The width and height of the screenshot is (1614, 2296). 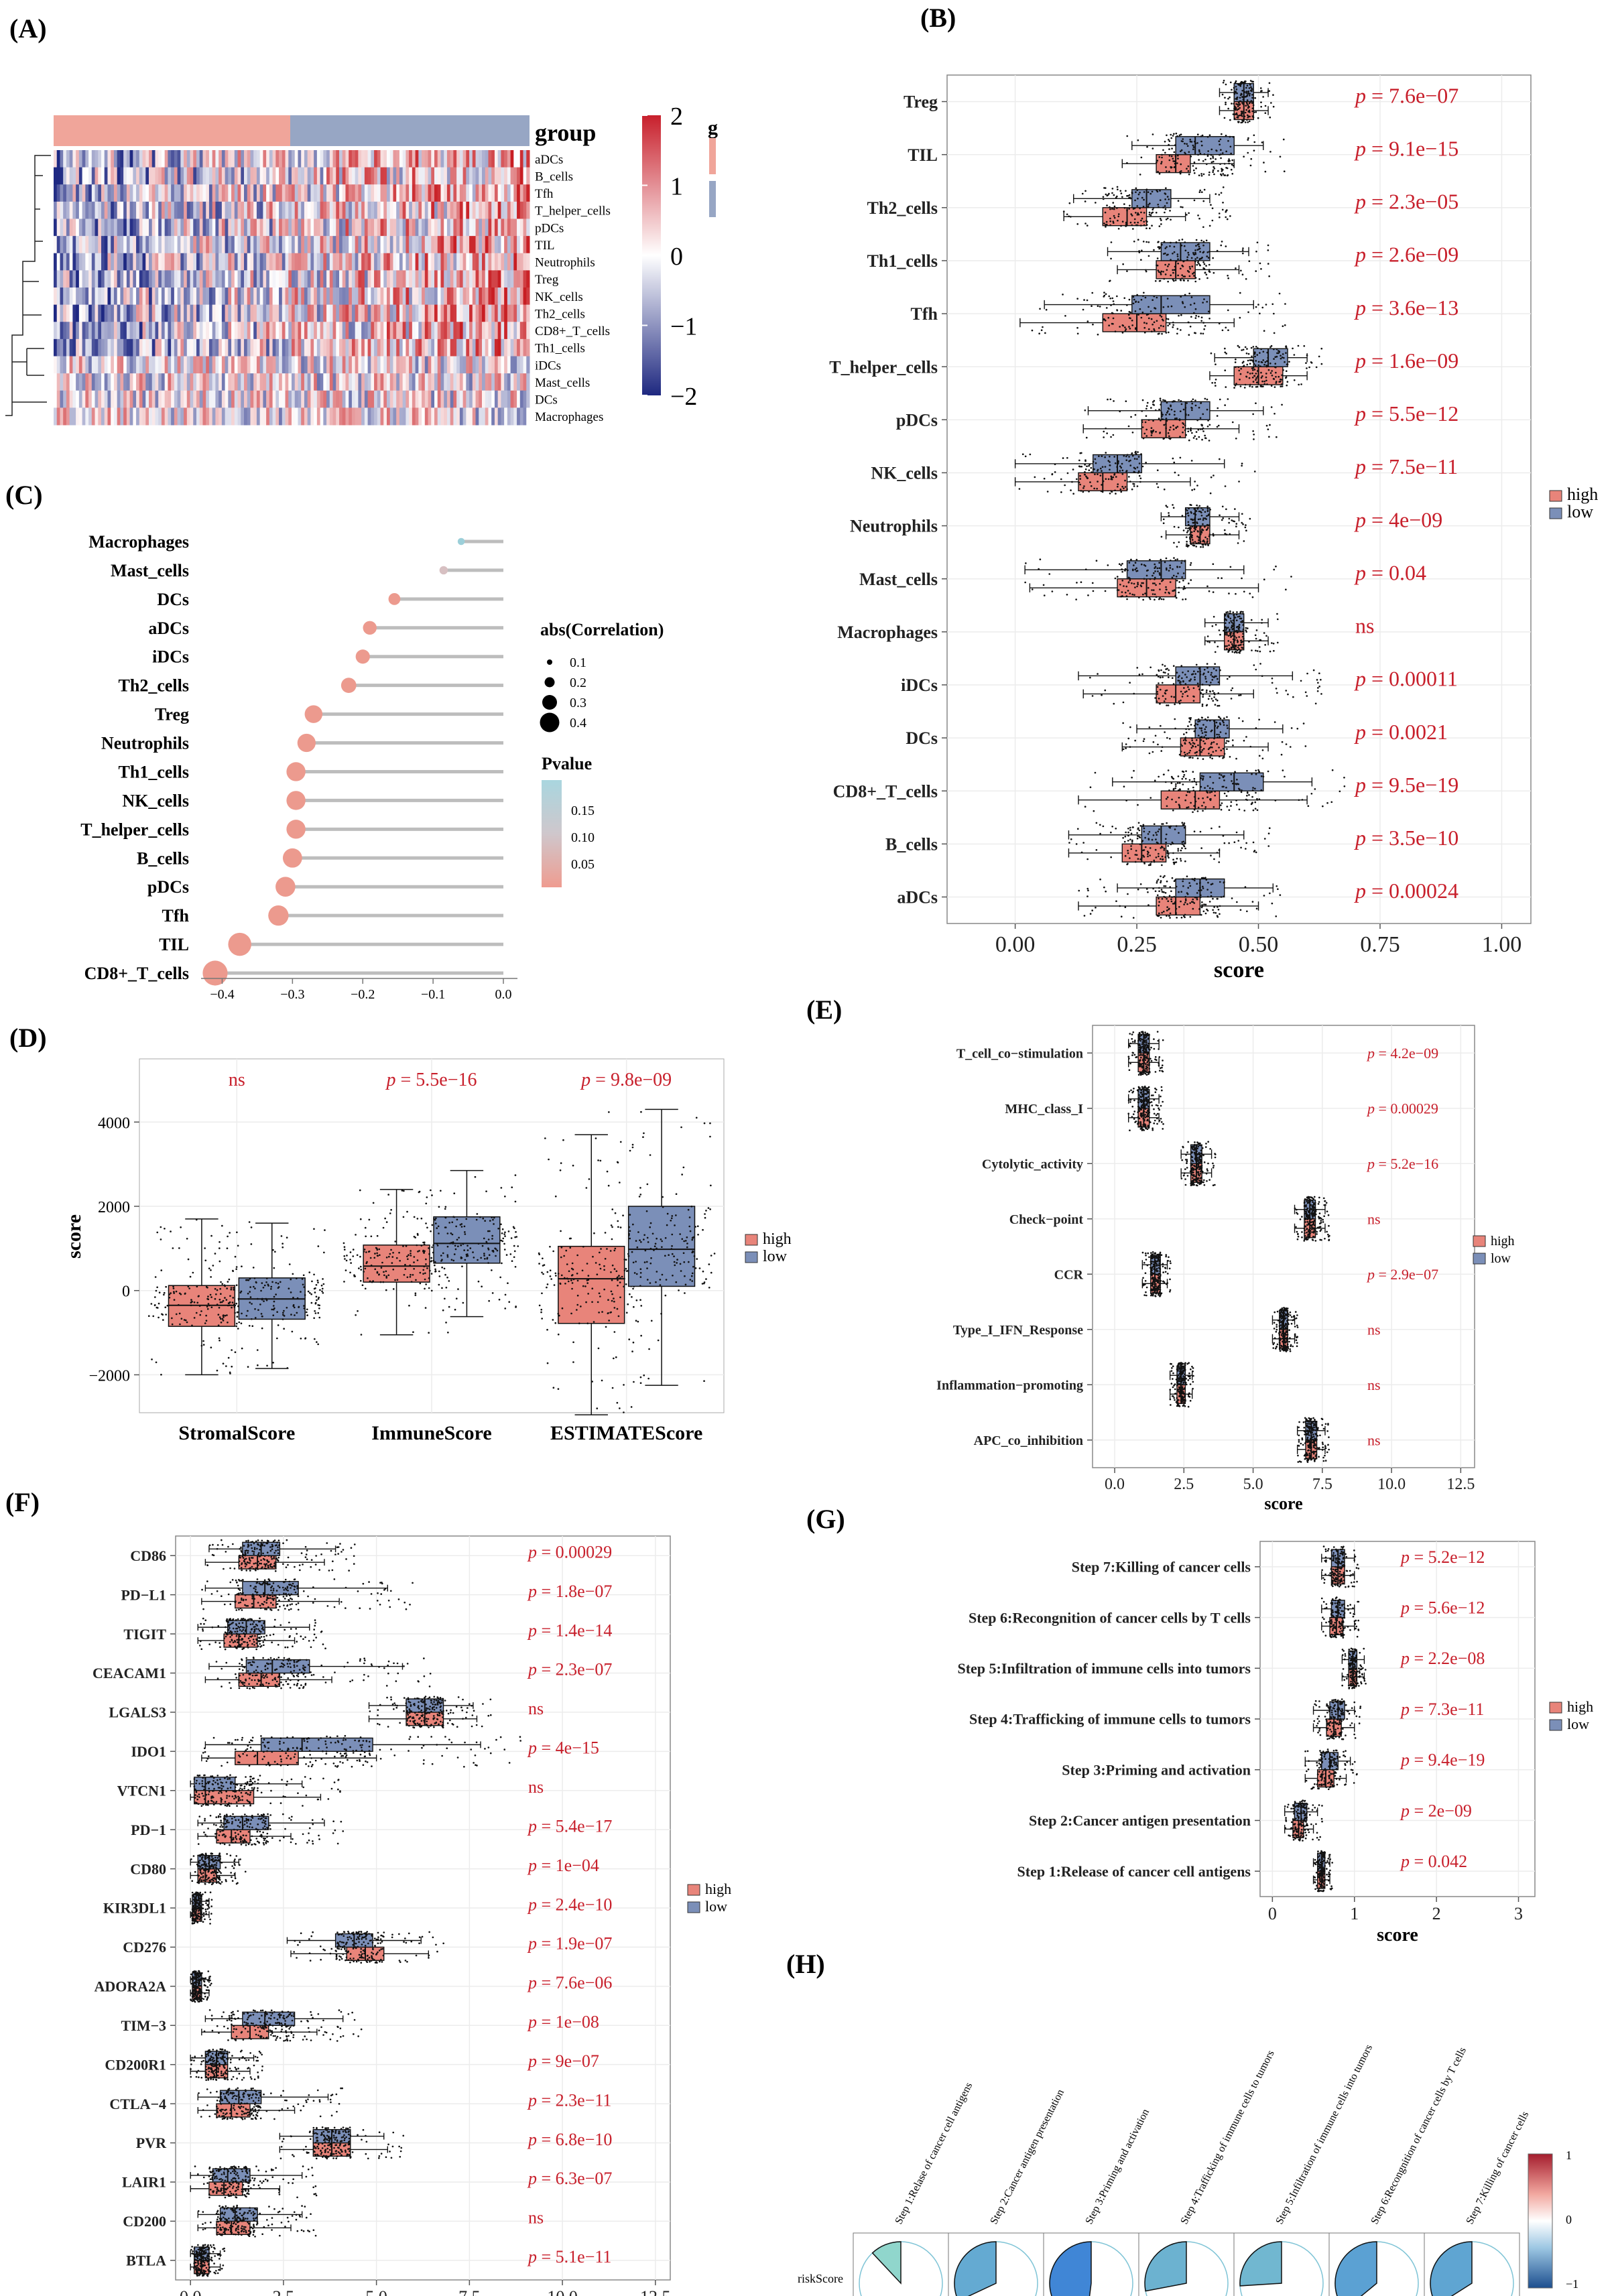 I want to click on y-tick-label: Th1_cells, so click(x=154, y=771).